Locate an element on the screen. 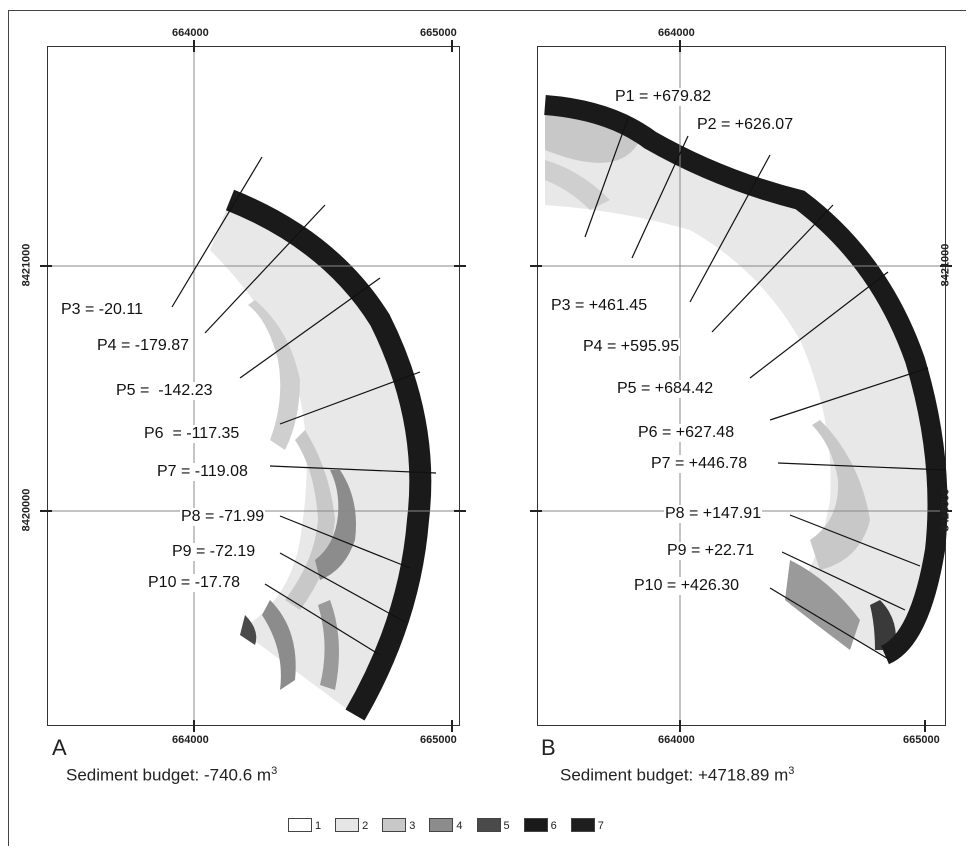 The height and width of the screenshot is (850, 977). panel-a-bottom-tick-1: 664000 is located at coordinates (190, 740).